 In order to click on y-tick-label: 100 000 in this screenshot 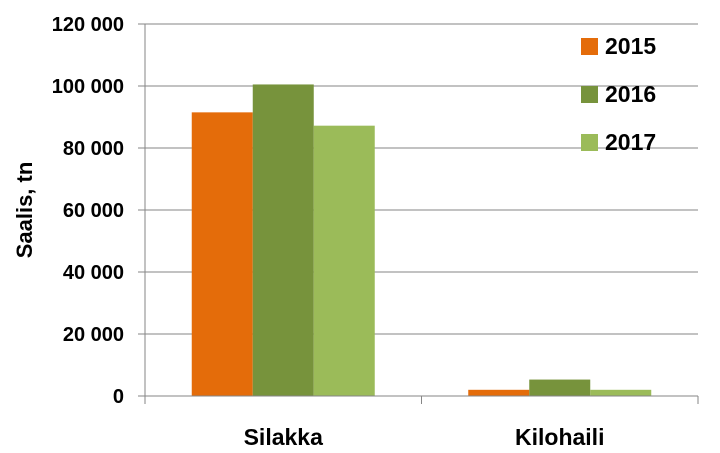, I will do `click(88, 87)`.